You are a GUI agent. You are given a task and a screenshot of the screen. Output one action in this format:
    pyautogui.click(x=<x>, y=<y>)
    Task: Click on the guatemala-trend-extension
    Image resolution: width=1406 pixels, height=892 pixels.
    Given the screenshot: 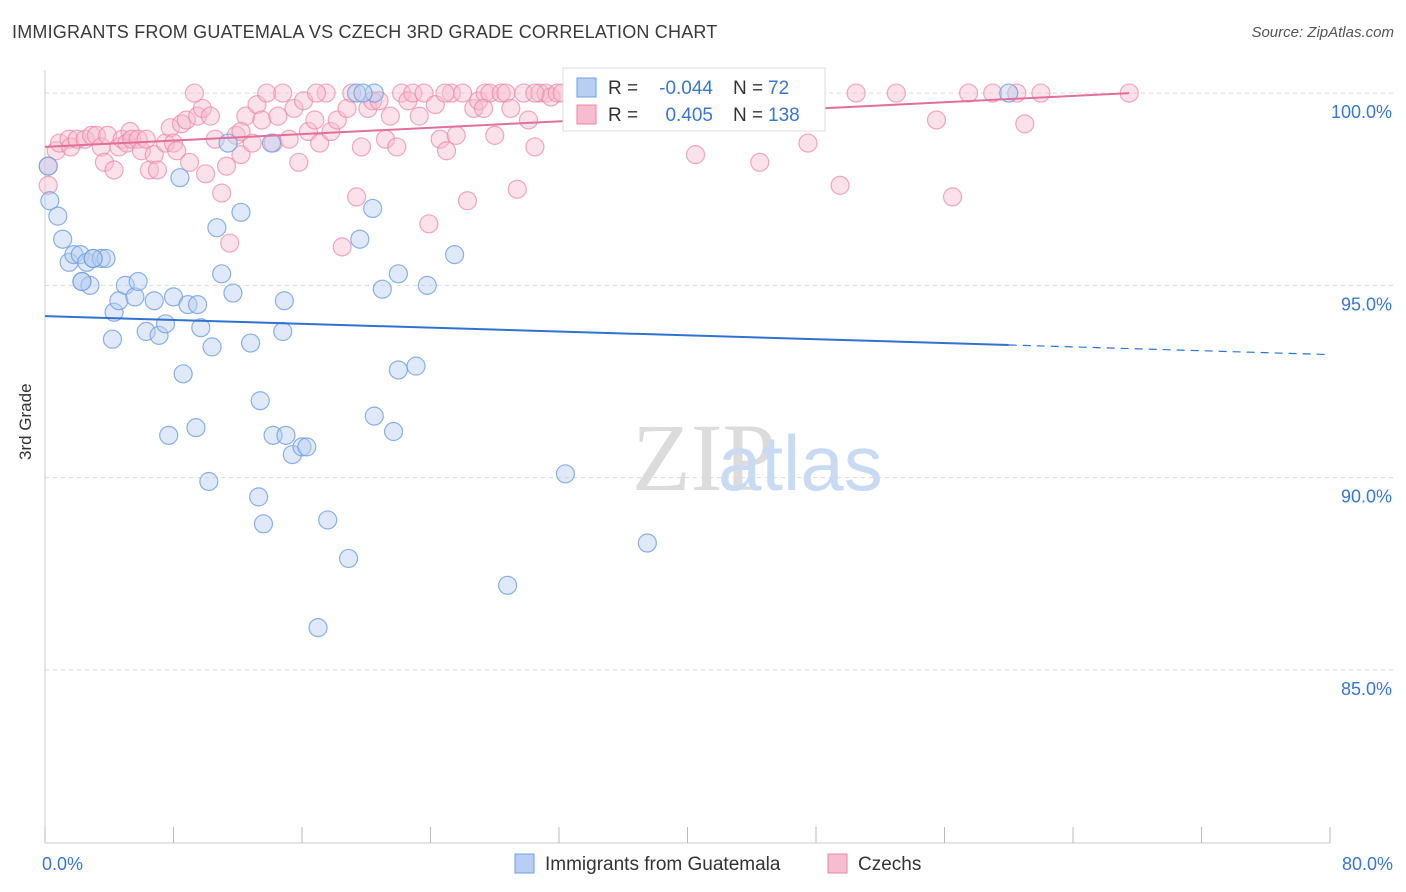 What is the action you would take?
    pyautogui.click(x=1169, y=350)
    